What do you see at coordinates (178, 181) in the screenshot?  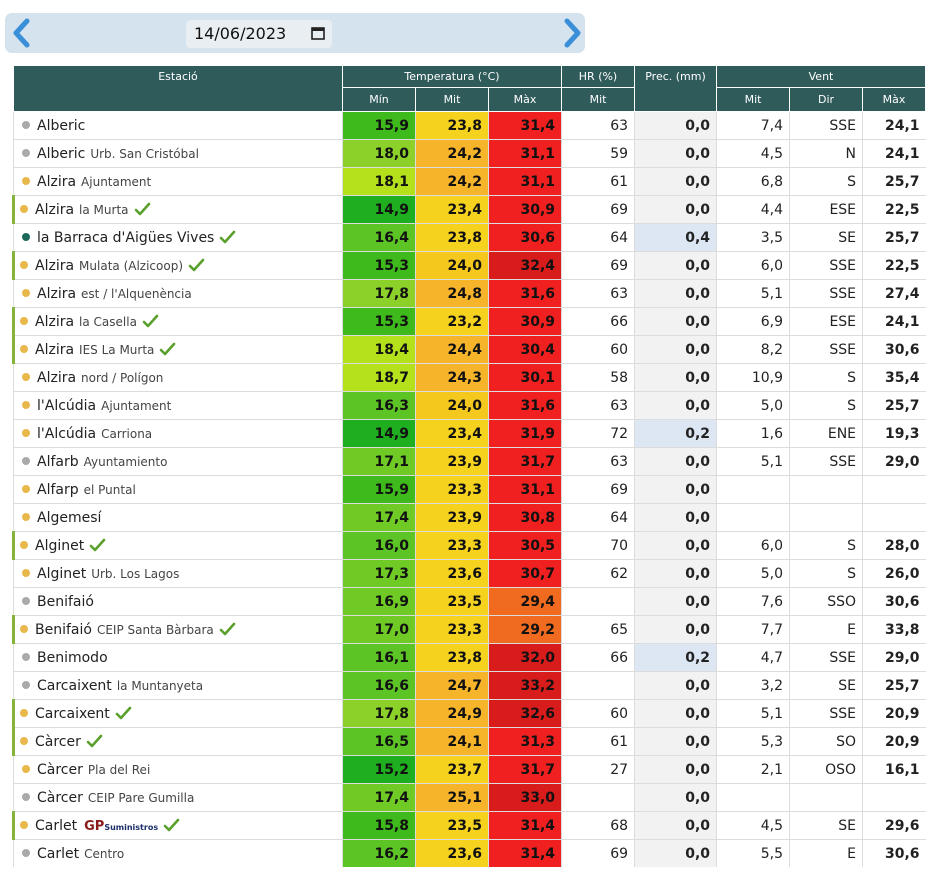 I see `station-cell: Alzira Ajuntament` at bounding box center [178, 181].